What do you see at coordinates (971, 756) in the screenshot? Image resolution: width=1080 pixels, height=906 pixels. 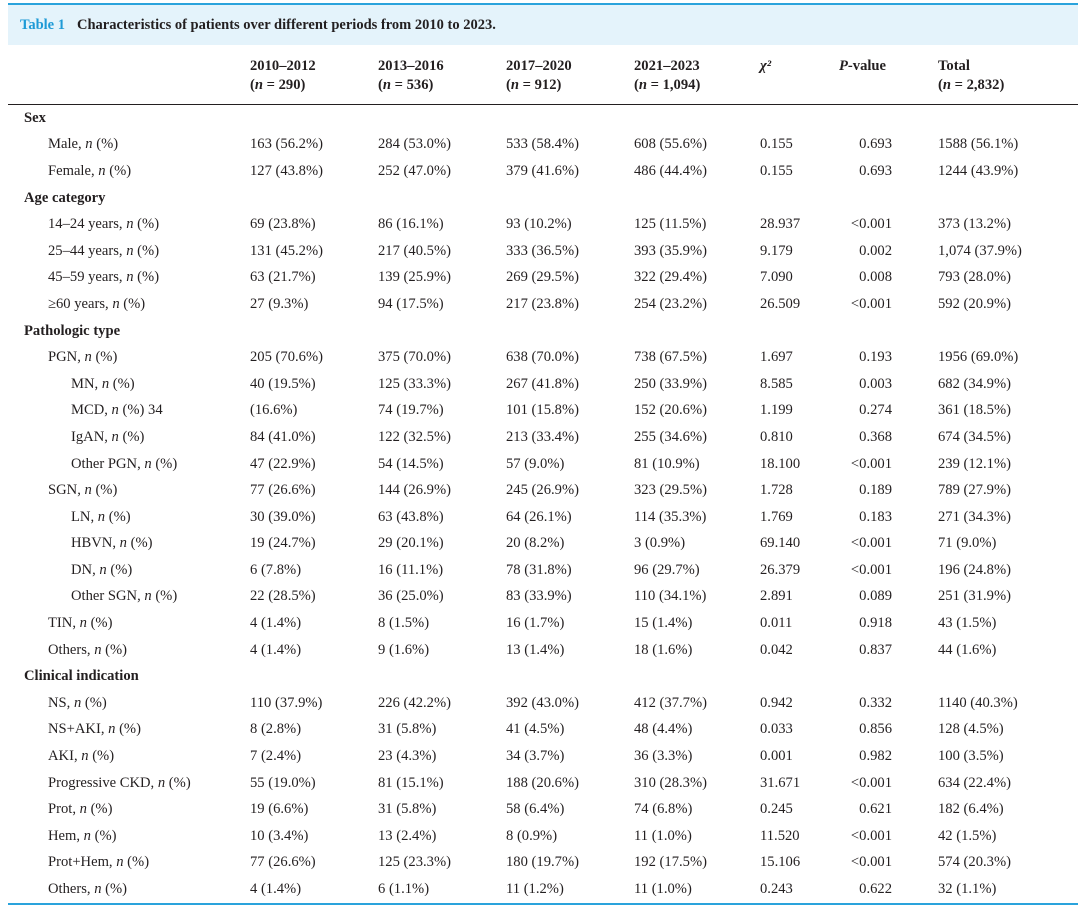 I see `cell-total: 100 (3.5%)` at bounding box center [971, 756].